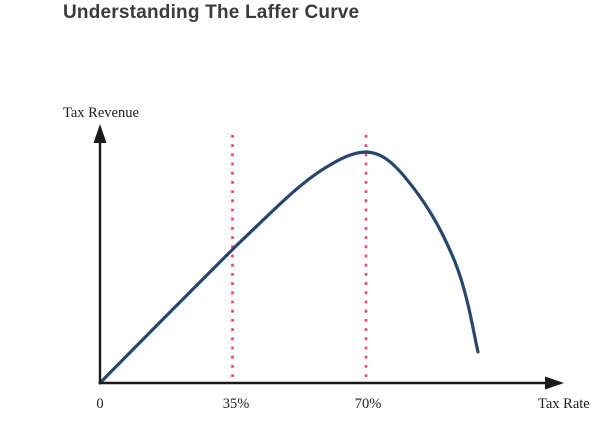 The height and width of the screenshot is (445, 611). What do you see at coordinates (100, 133) in the screenshot?
I see `y-axis-arrow-icon` at bounding box center [100, 133].